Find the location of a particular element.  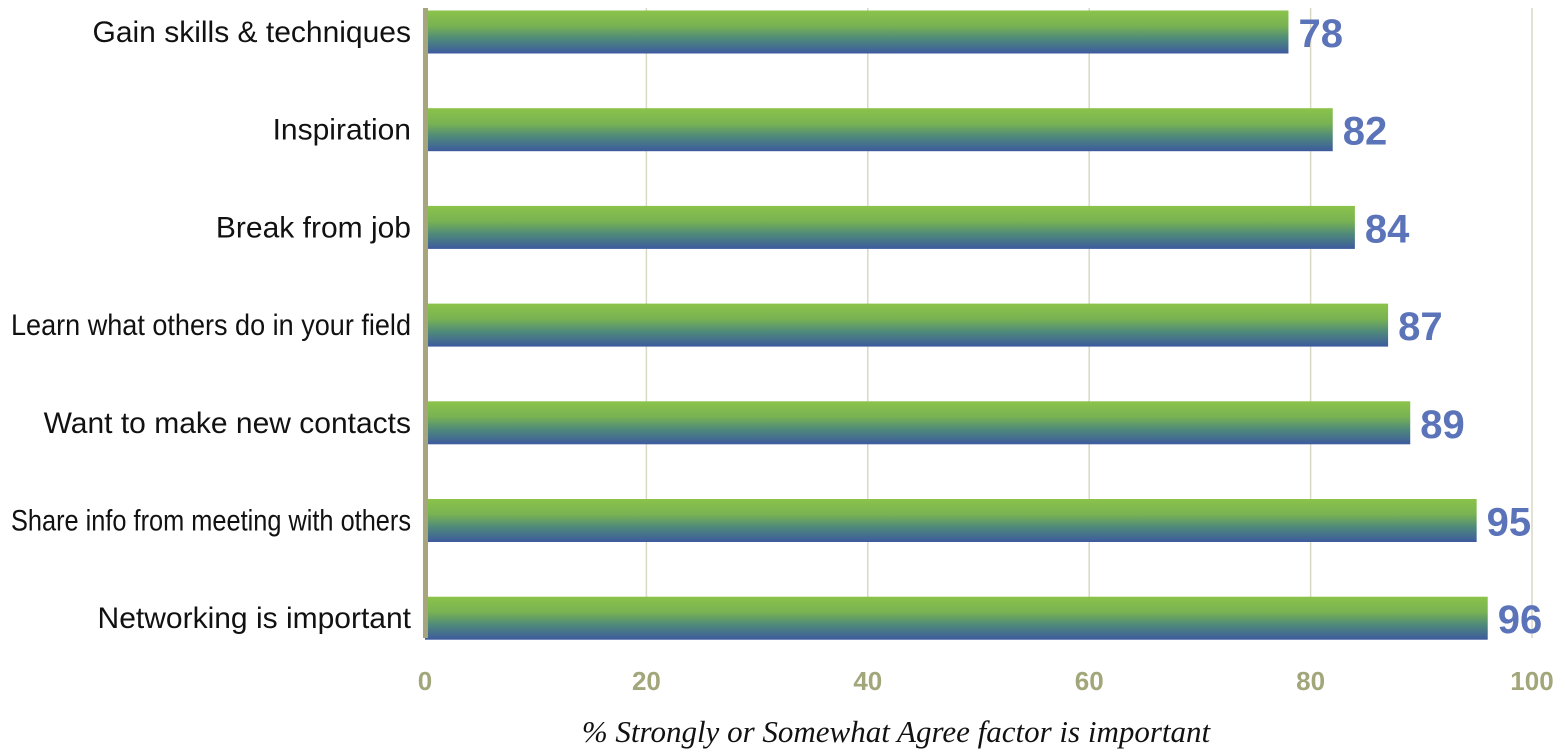

bar-value-label: 82 is located at coordinates (1365, 132).